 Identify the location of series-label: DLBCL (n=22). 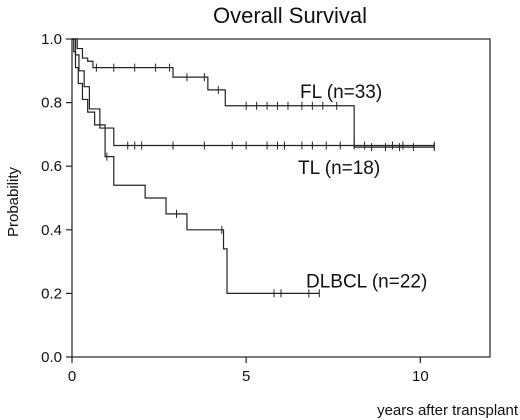
(366, 281).